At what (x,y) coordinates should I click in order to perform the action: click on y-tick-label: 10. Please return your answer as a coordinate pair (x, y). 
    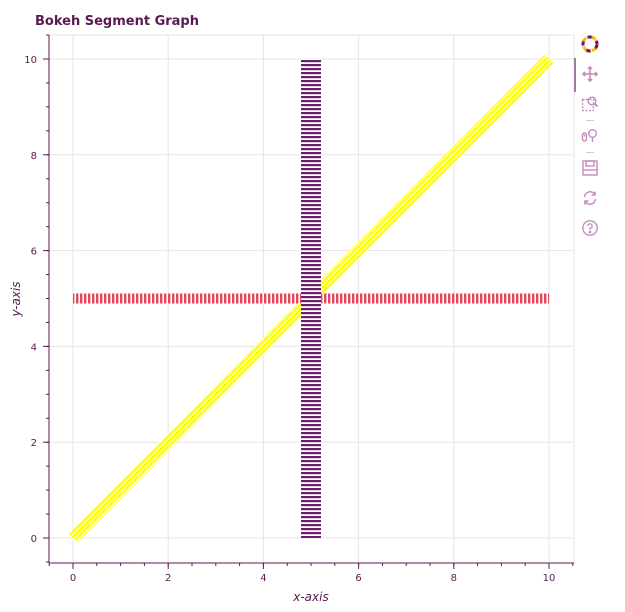
    Looking at the image, I should click on (30, 60).